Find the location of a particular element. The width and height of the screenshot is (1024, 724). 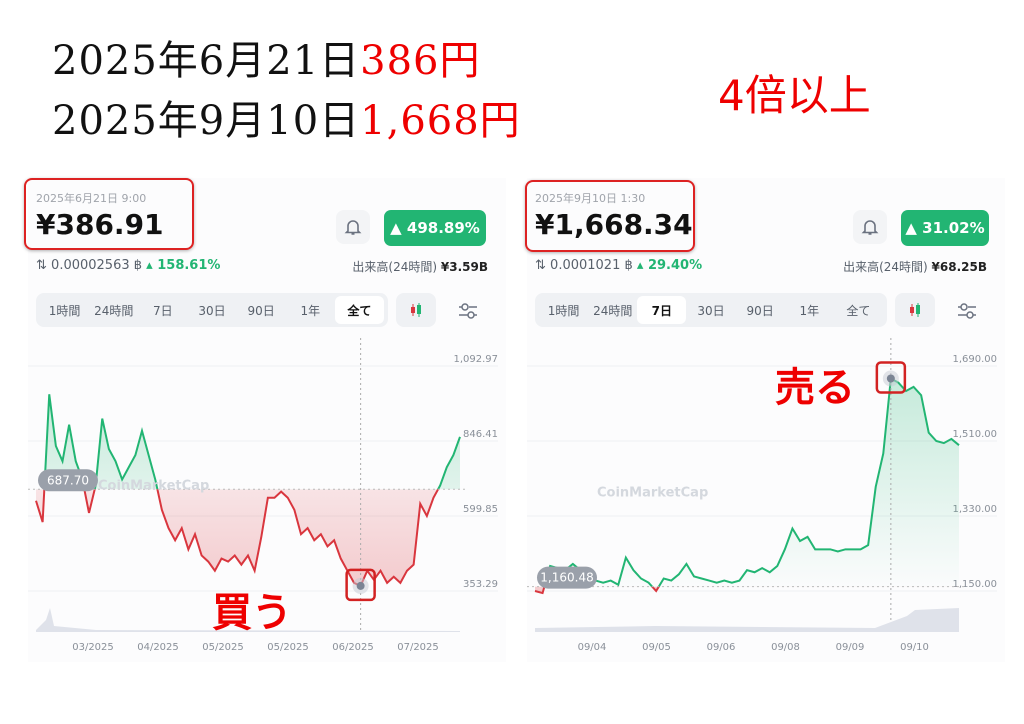

volume-value: ¥68.25B is located at coordinates (959, 267).